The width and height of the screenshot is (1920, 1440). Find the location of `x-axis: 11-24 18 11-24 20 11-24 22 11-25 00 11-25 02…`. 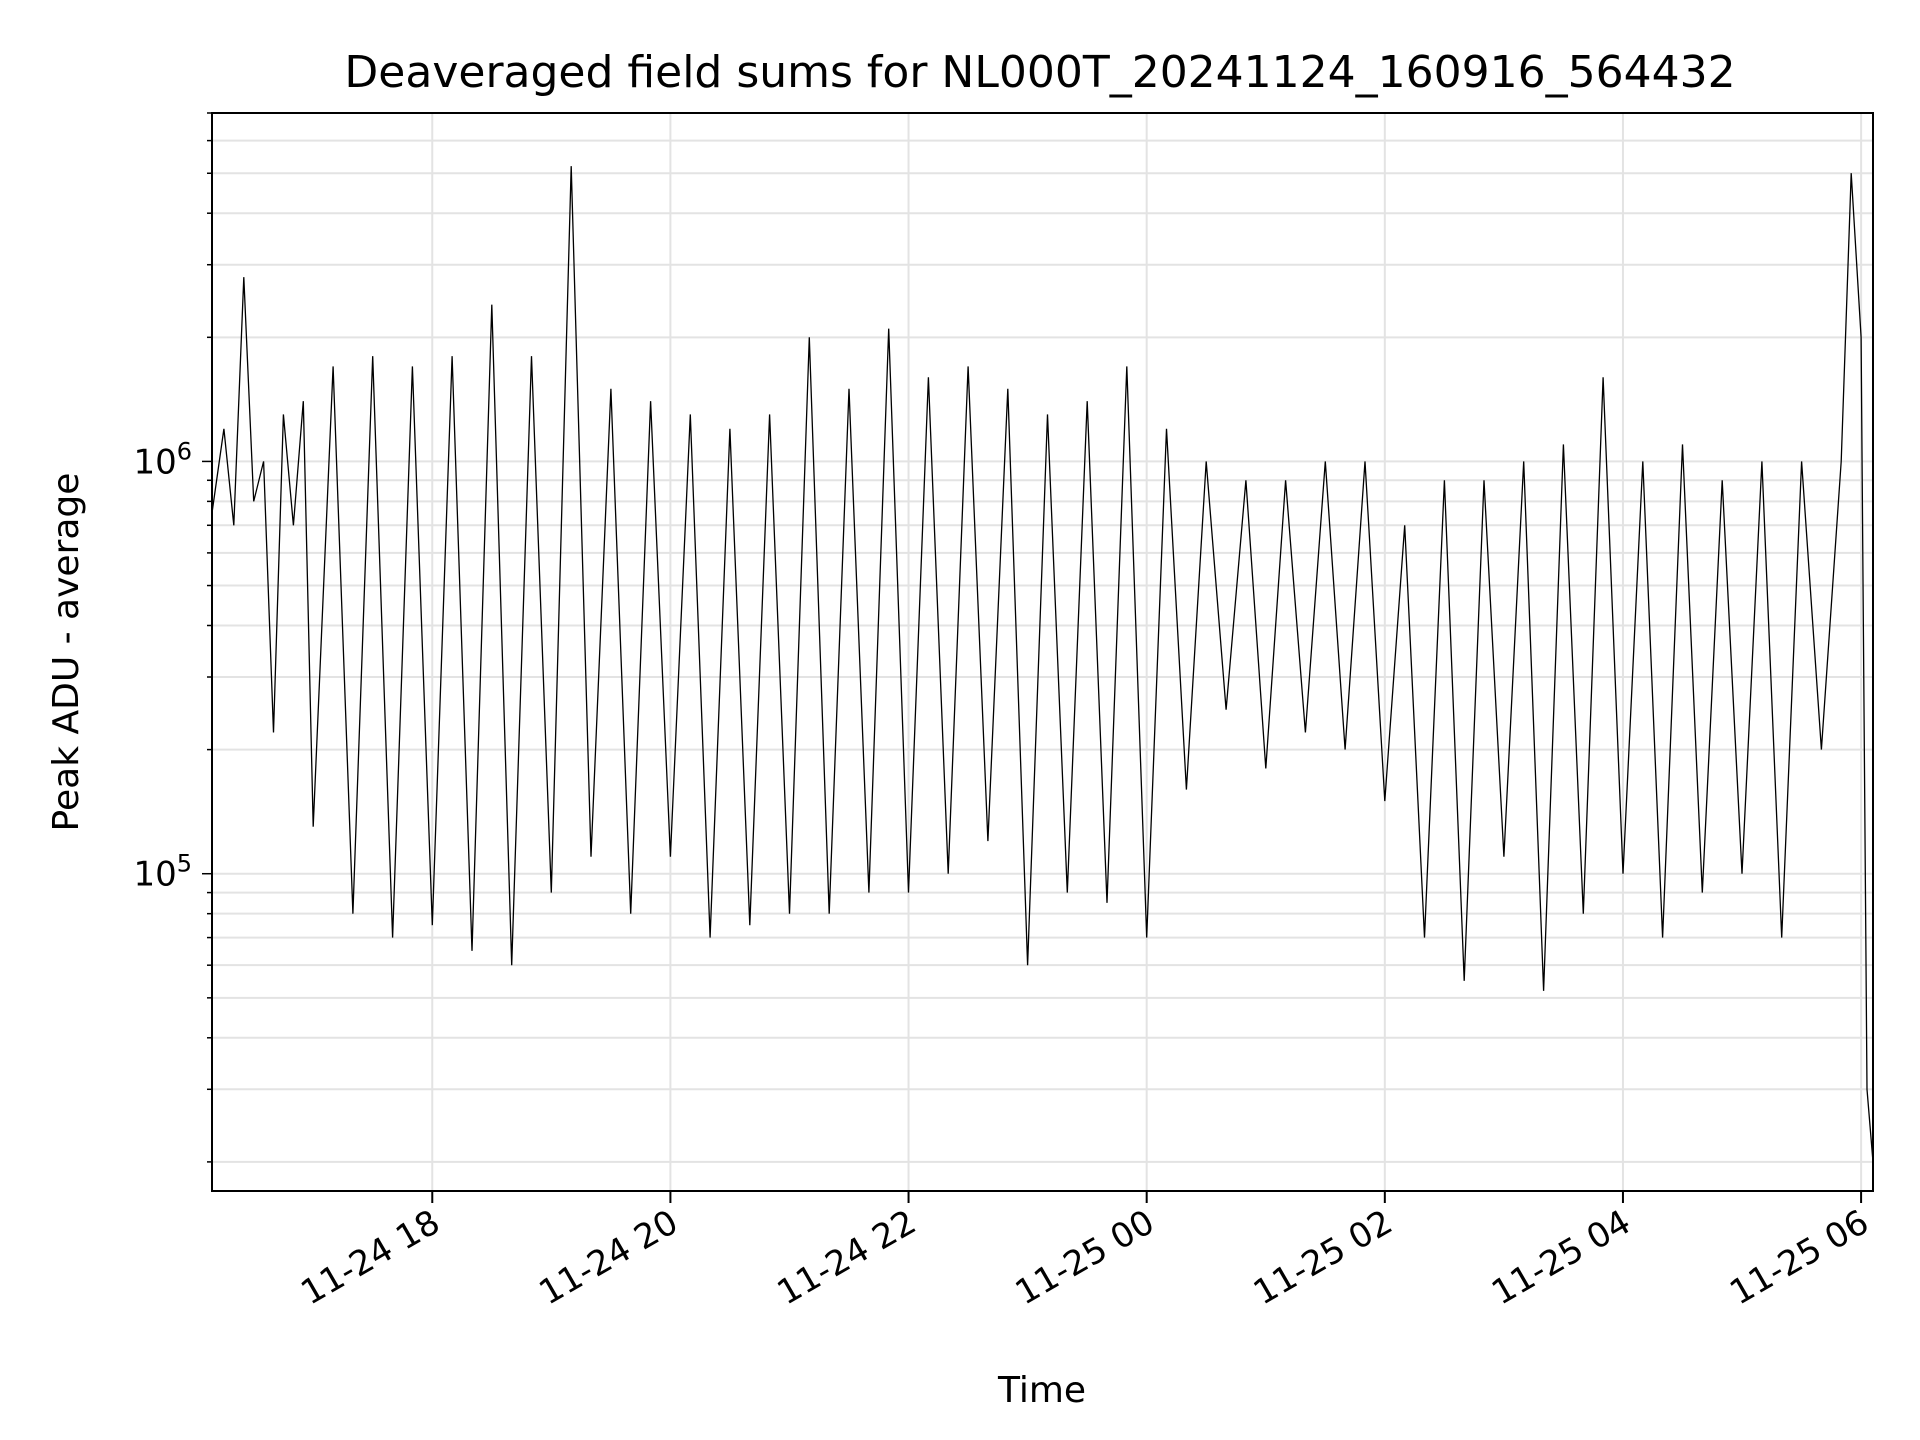

x-axis: 11-24 18 11-24 20 11-24 22 11-25 00 11-25 02… is located at coordinates (1085, 1252).